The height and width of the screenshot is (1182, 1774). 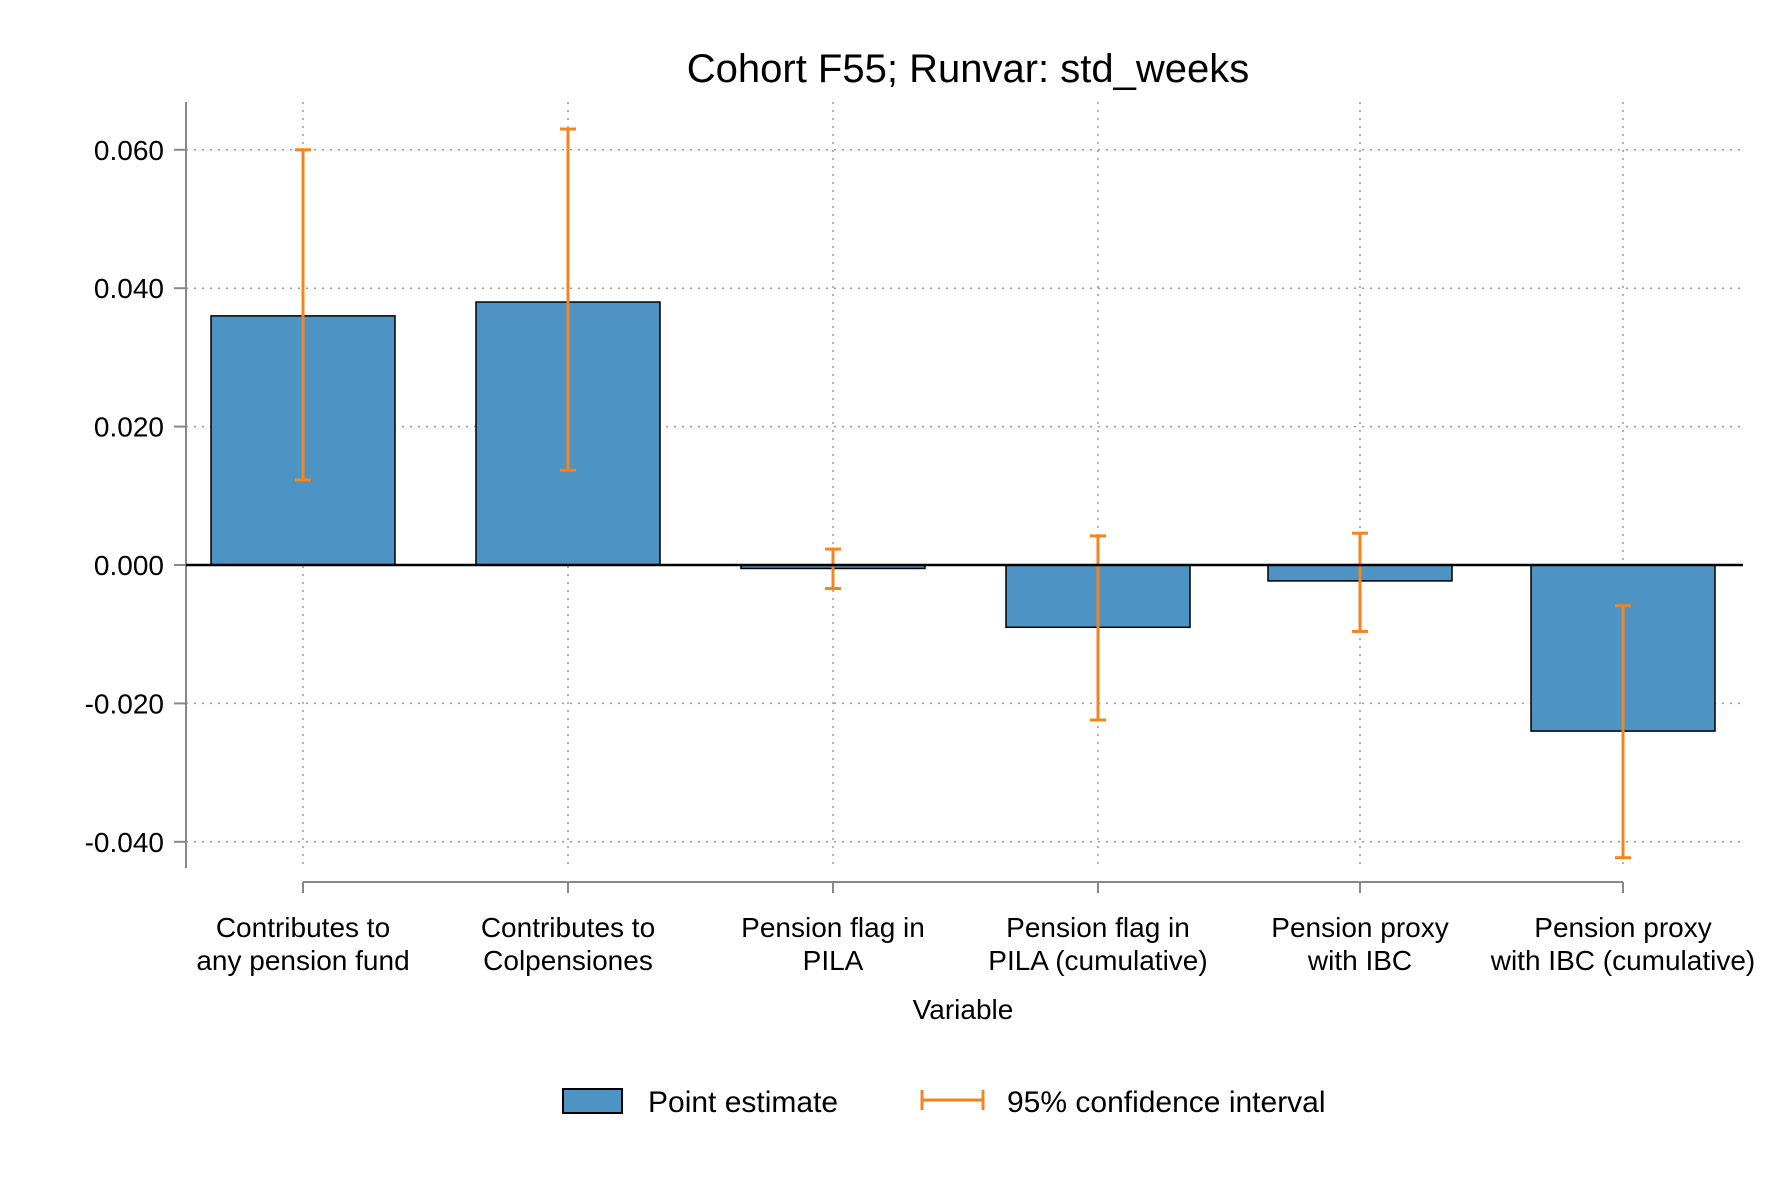 I want to click on x-tick-label: Contributes to Colpensiones, so click(x=568, y=944).